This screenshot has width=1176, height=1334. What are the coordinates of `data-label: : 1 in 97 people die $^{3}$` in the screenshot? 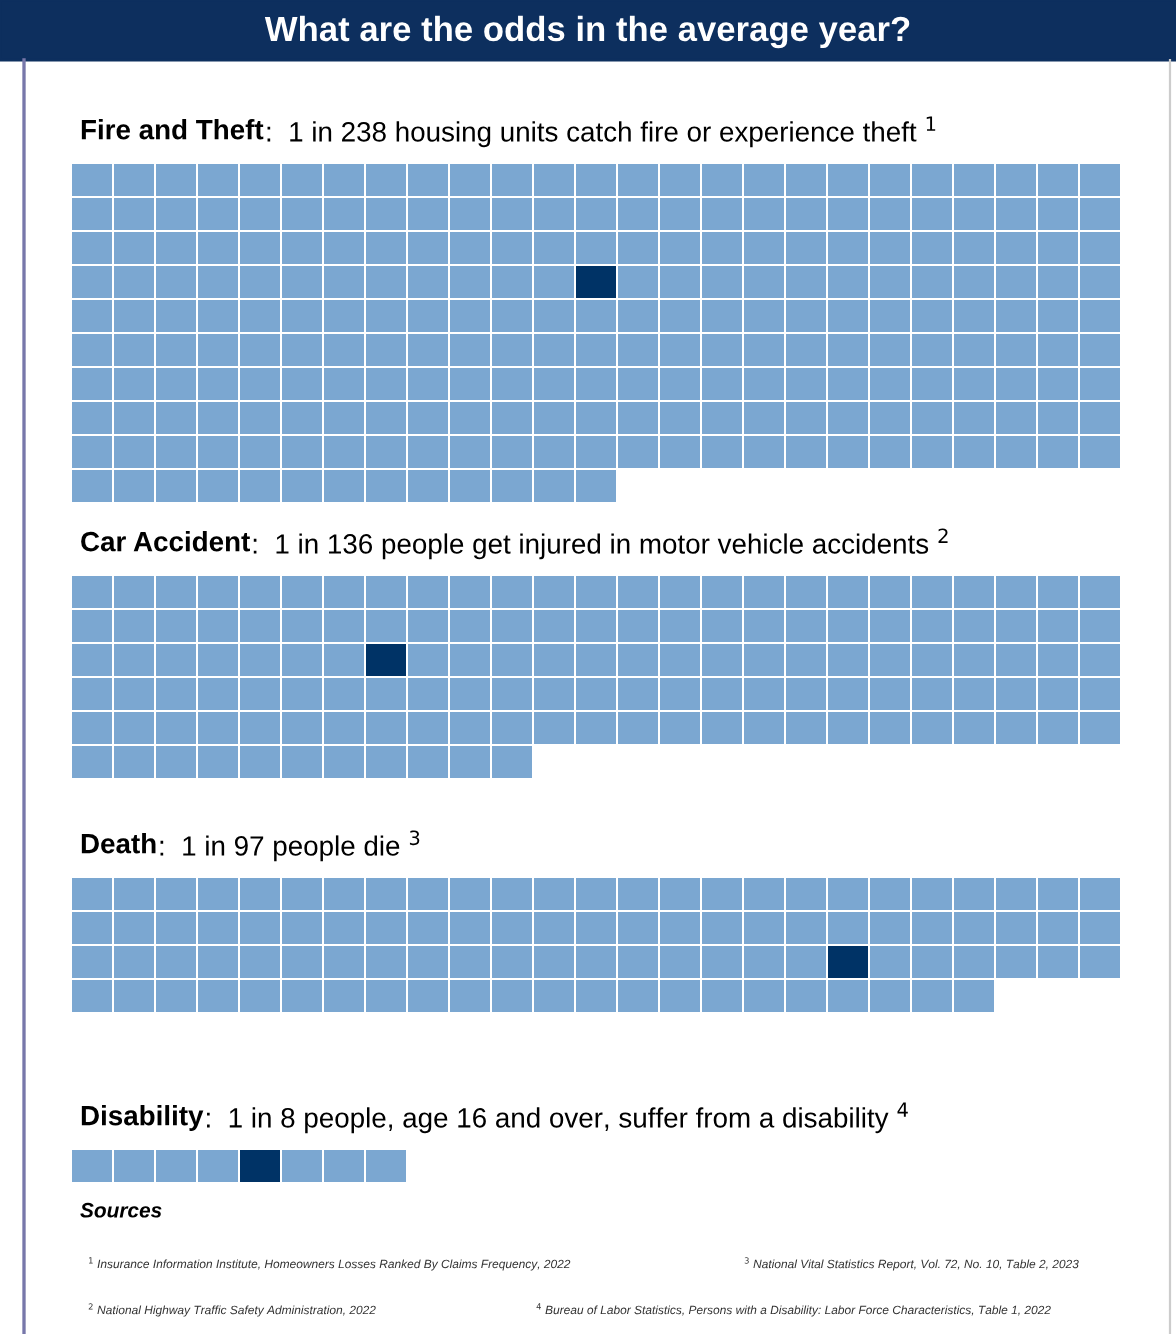 It's located at (290, 846).